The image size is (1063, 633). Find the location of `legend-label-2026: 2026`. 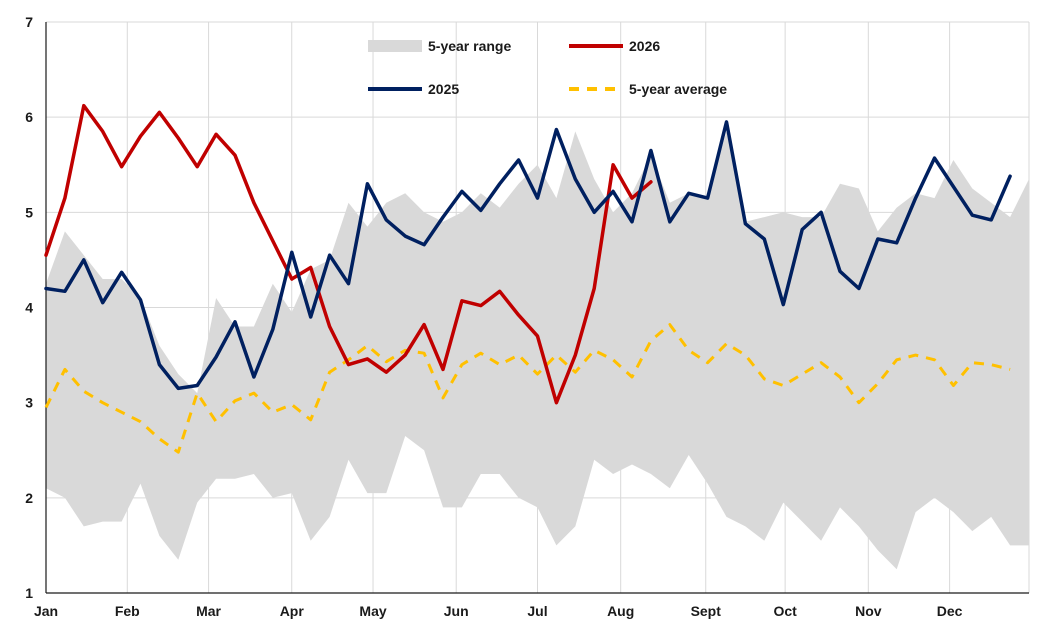

legend-label-2026: 2026 is located at coordinates (644, 46).